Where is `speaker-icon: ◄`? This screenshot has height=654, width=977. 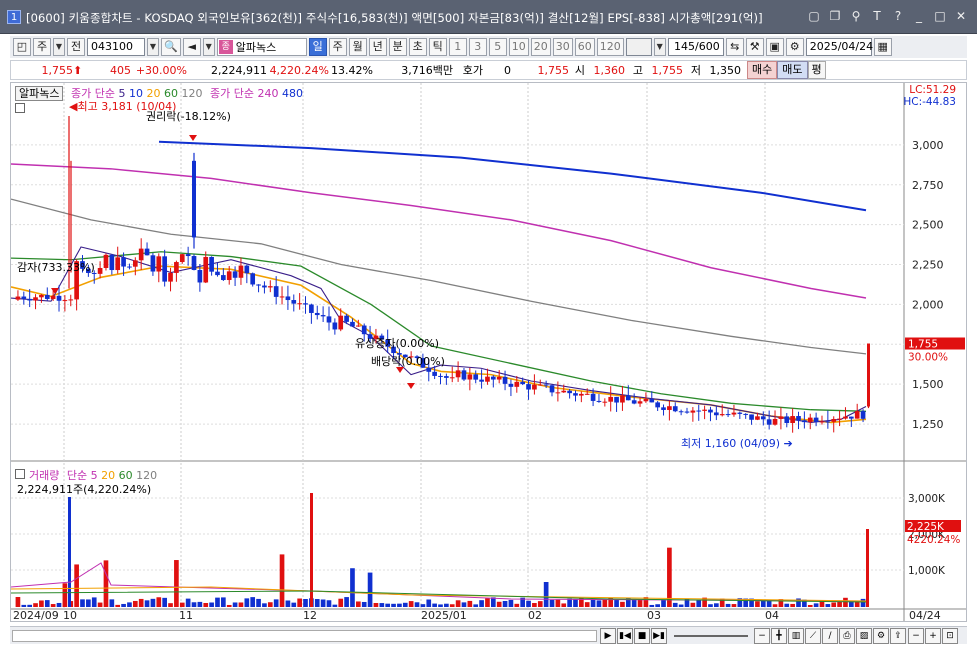 speaker-icon: ◄ is located at coordinates (191, 47).